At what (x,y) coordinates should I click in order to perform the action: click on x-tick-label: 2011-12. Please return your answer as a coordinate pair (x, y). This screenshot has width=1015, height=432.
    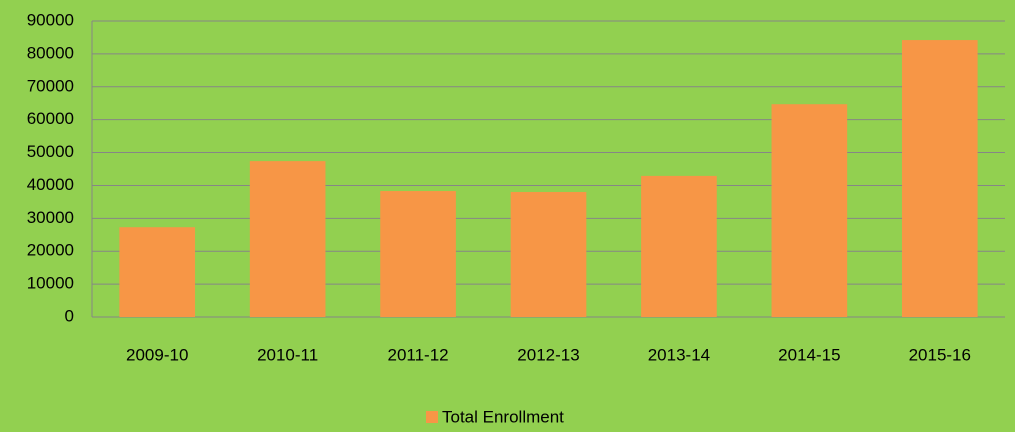
    Looking at the image, I should click on (418, 354).